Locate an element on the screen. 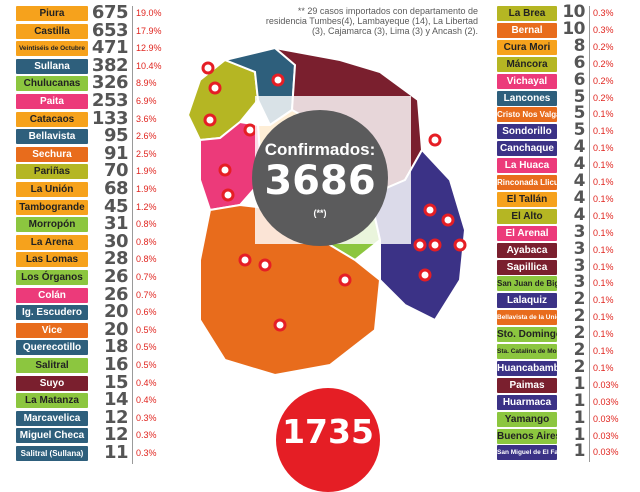 Image resolution: width=640 pixels, height=492 pixels. district-label: Vichayal is located at coordinates (527, 81).